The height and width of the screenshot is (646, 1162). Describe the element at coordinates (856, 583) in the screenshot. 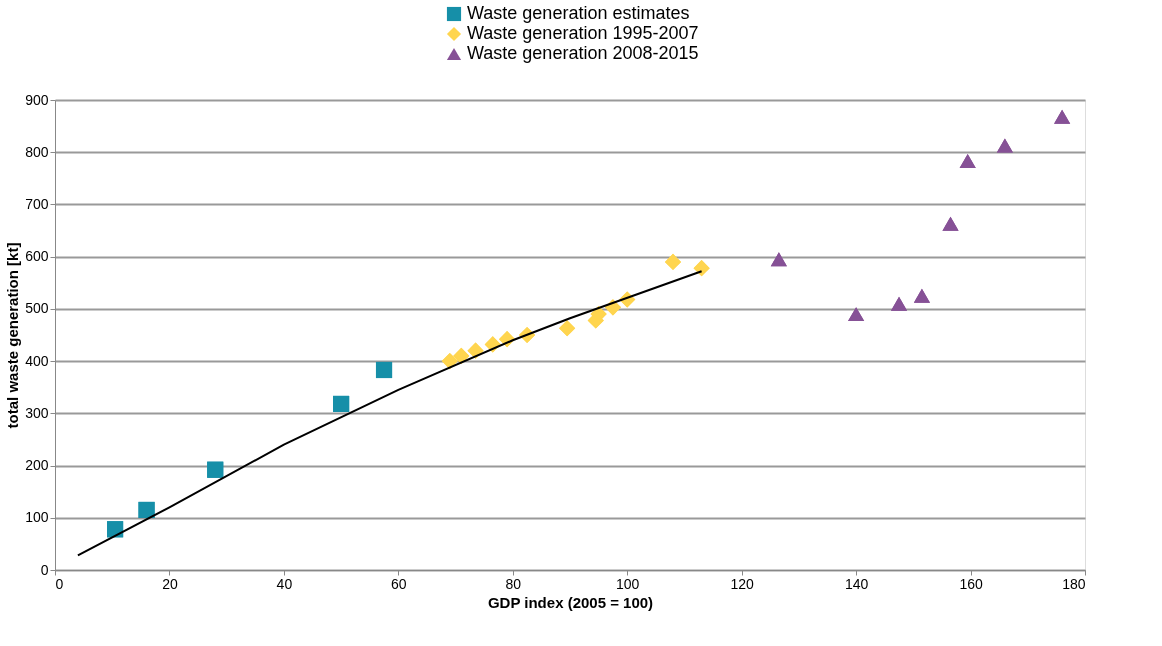

I see `x-tick-label: 140` at that location.